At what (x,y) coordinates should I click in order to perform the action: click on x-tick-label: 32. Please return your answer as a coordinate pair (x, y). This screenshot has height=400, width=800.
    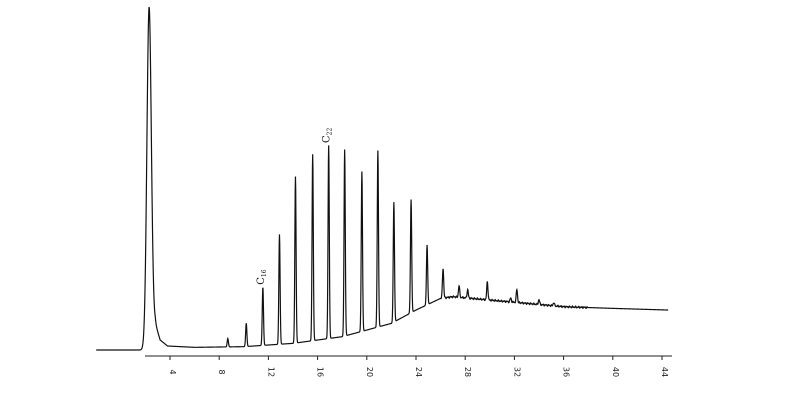
    Looking at the image, I should click on (516, 372).